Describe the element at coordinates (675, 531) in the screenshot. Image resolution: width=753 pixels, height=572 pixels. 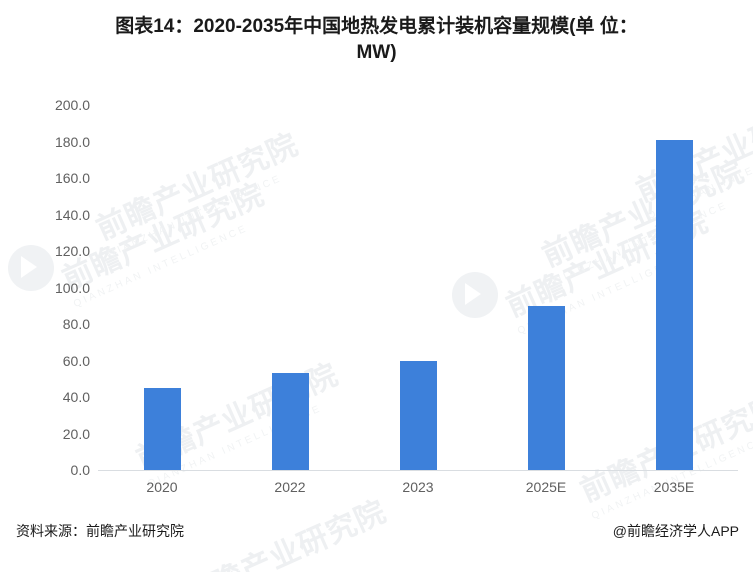
I see `attribution-note: @前瞻经济学人APP` at that location.